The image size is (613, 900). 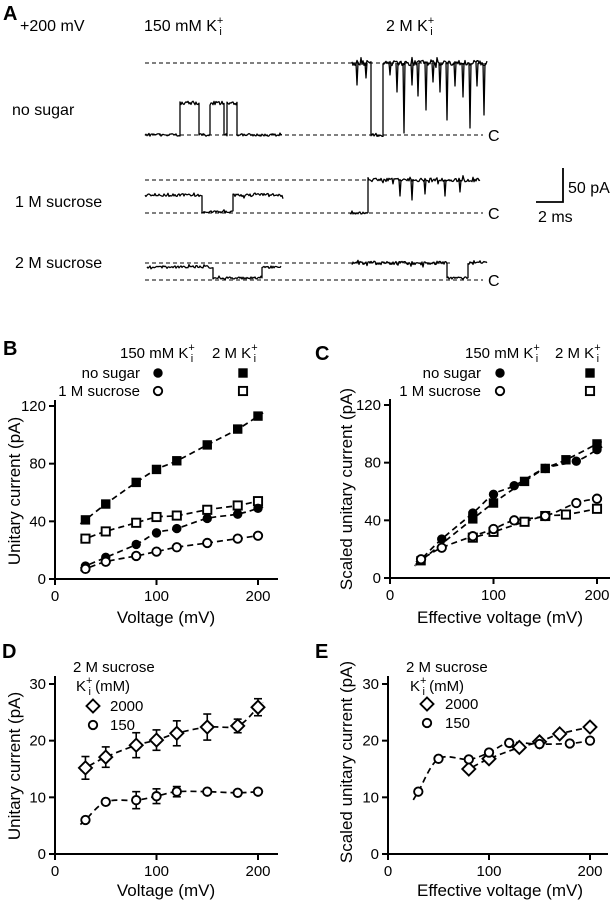 I want to click on x-tick-label: 200, so click(x=589, y=871).